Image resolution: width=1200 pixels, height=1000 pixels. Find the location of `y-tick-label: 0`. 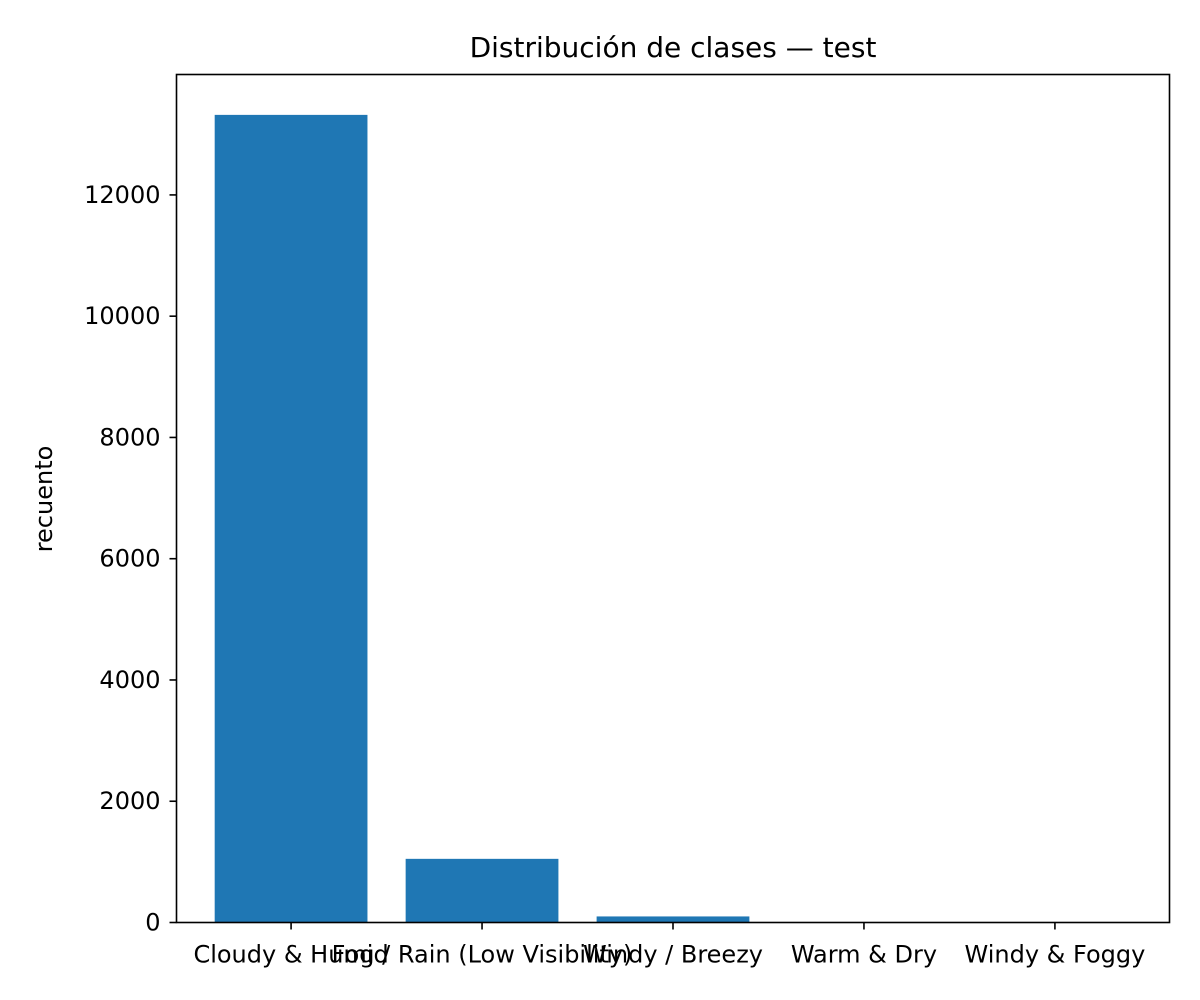

y-tick-label: 0 is located at coordinates (152, 923).